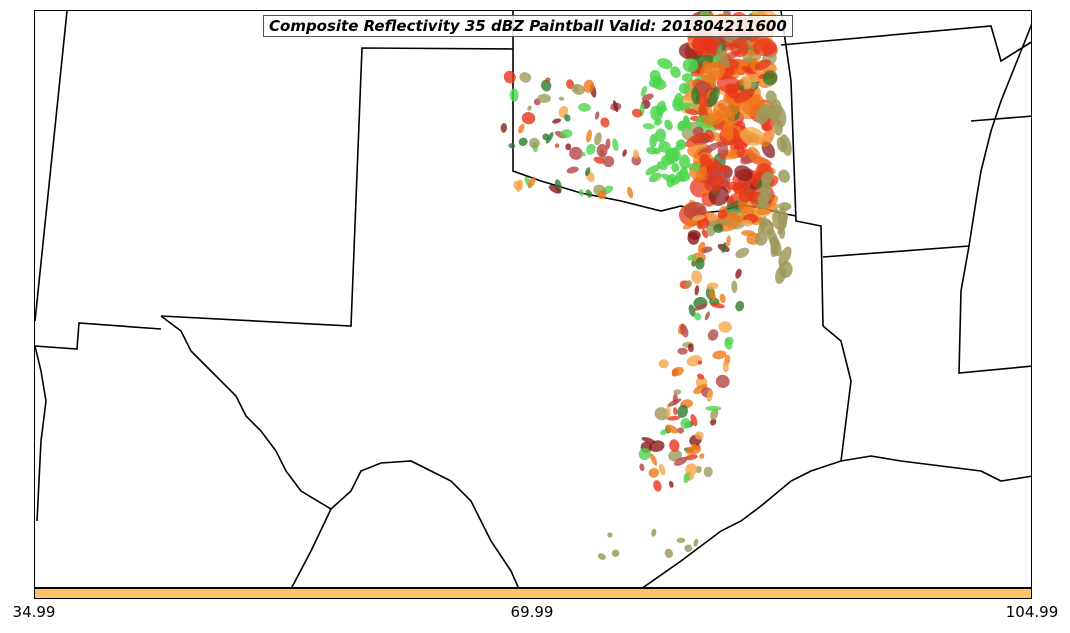 The image size is (1070, 633). What do you see at coordinates (802, 169) in the screenshot?
I see `border-ok-east` at bounding box center [802, 169].